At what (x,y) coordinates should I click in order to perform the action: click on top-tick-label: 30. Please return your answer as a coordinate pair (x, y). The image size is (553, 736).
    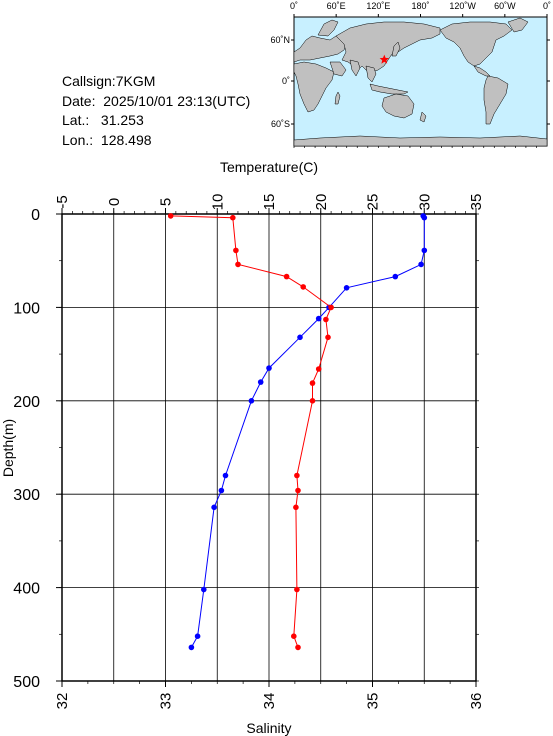
    Looking at the image, I should click on (424, 202).